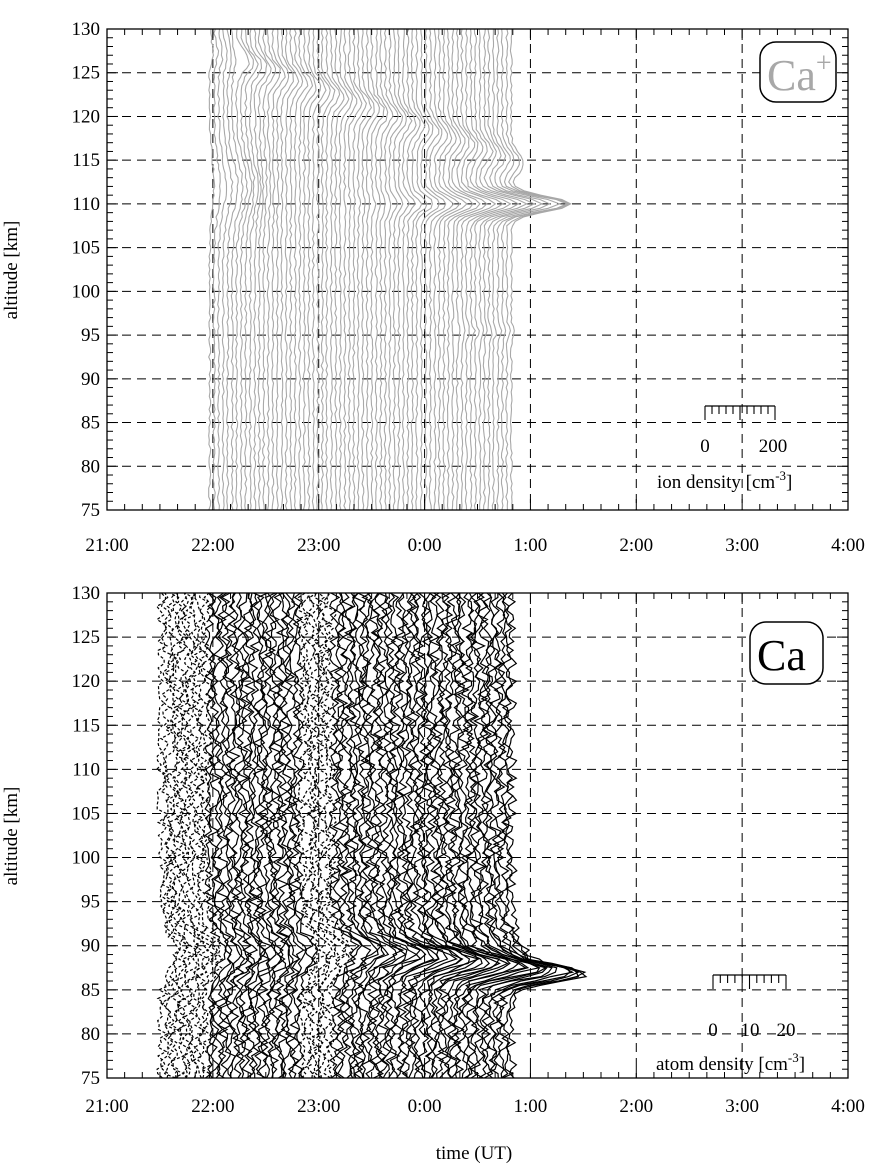  I want to click on ion-panel-y-tick-labels: 75 80 85 90 95 100 105 110 115 120 125 130, so click(86, 270).